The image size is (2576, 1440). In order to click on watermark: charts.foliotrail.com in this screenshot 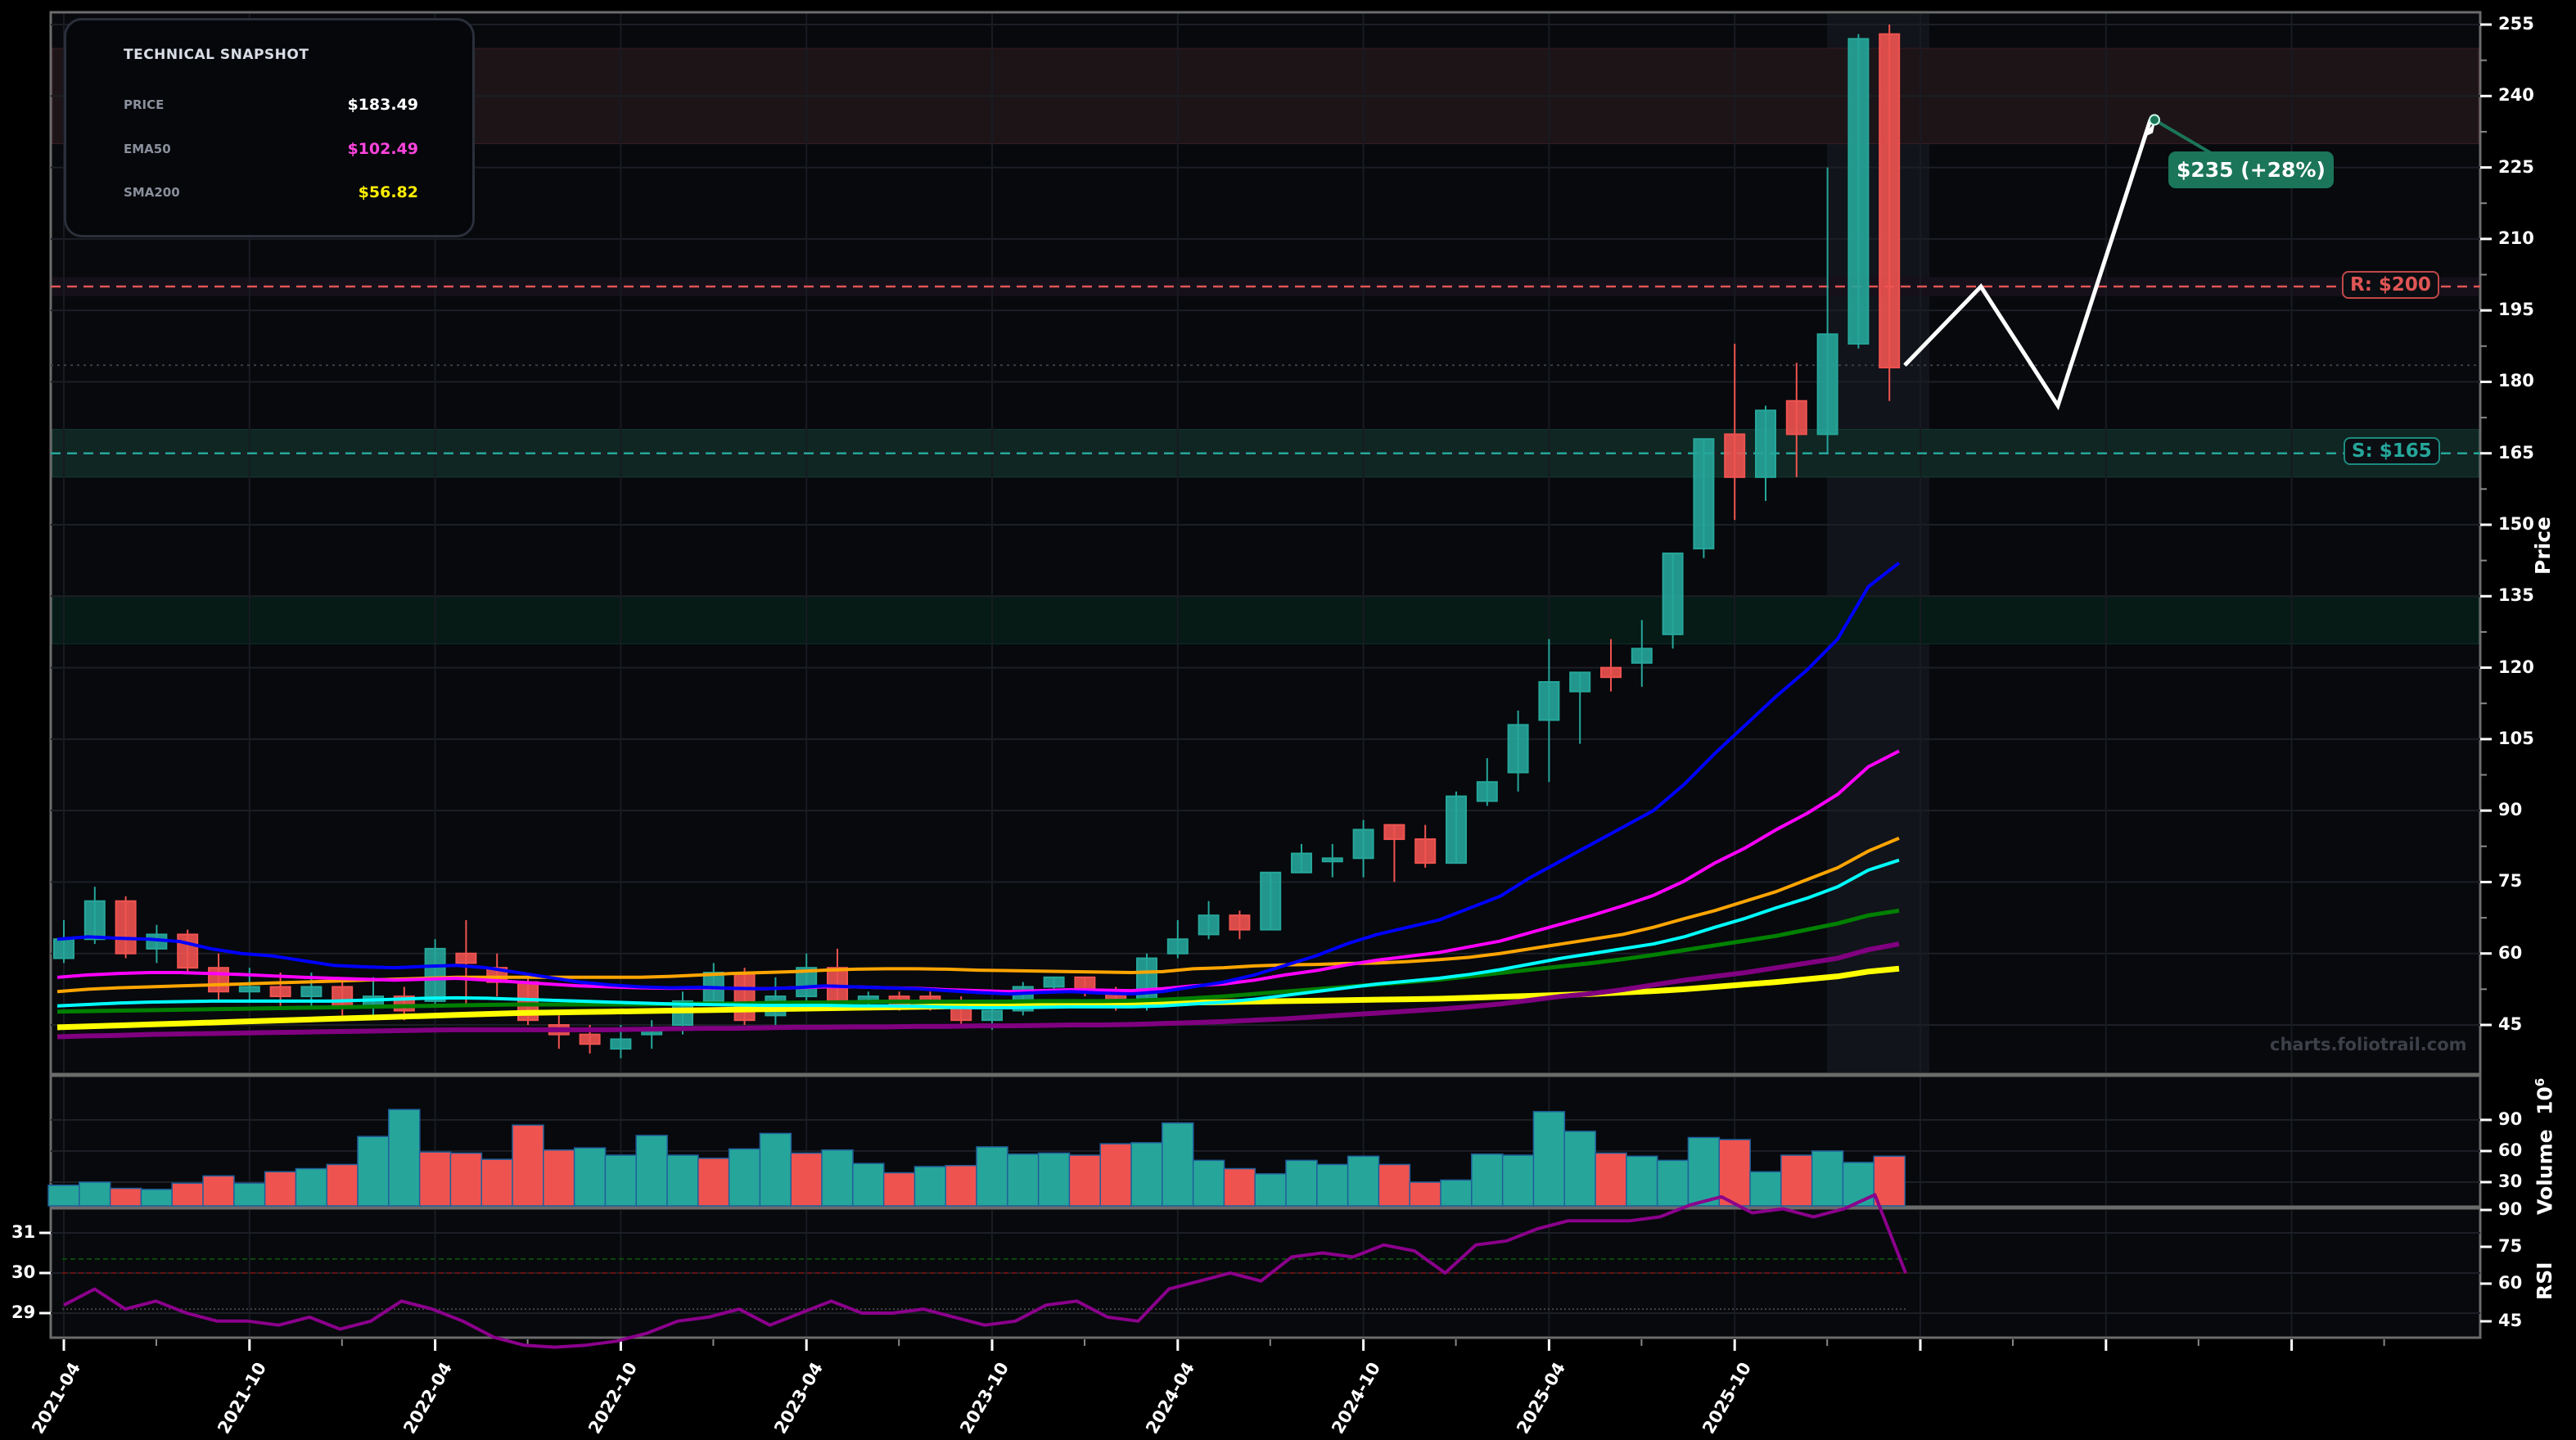, I will do `click(2368, 1044)`.